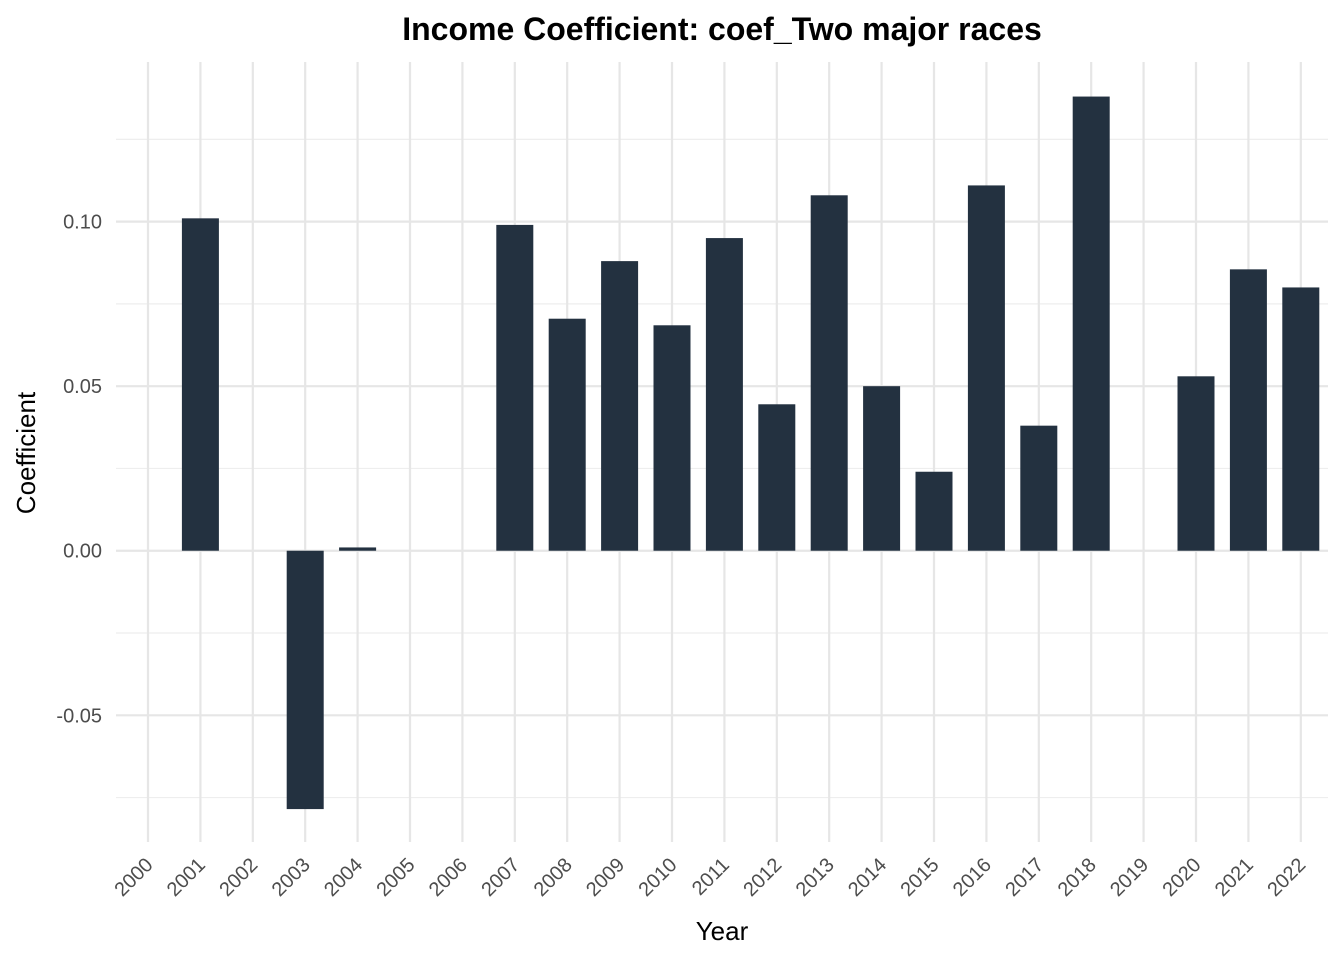 The width and height of the screenshot is (1344, 965). I want to click on bar-2012, so click(777, 477).